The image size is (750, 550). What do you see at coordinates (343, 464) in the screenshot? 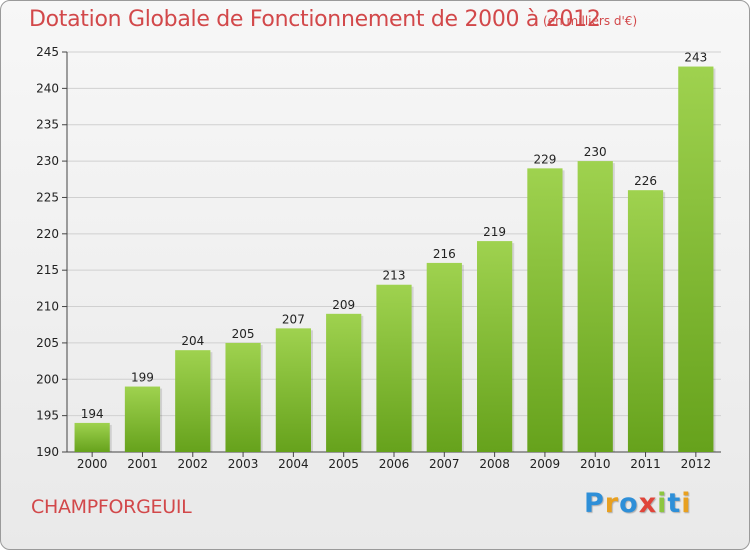
I see `x-tick-label: 2005` at bounding box center [343, 464].